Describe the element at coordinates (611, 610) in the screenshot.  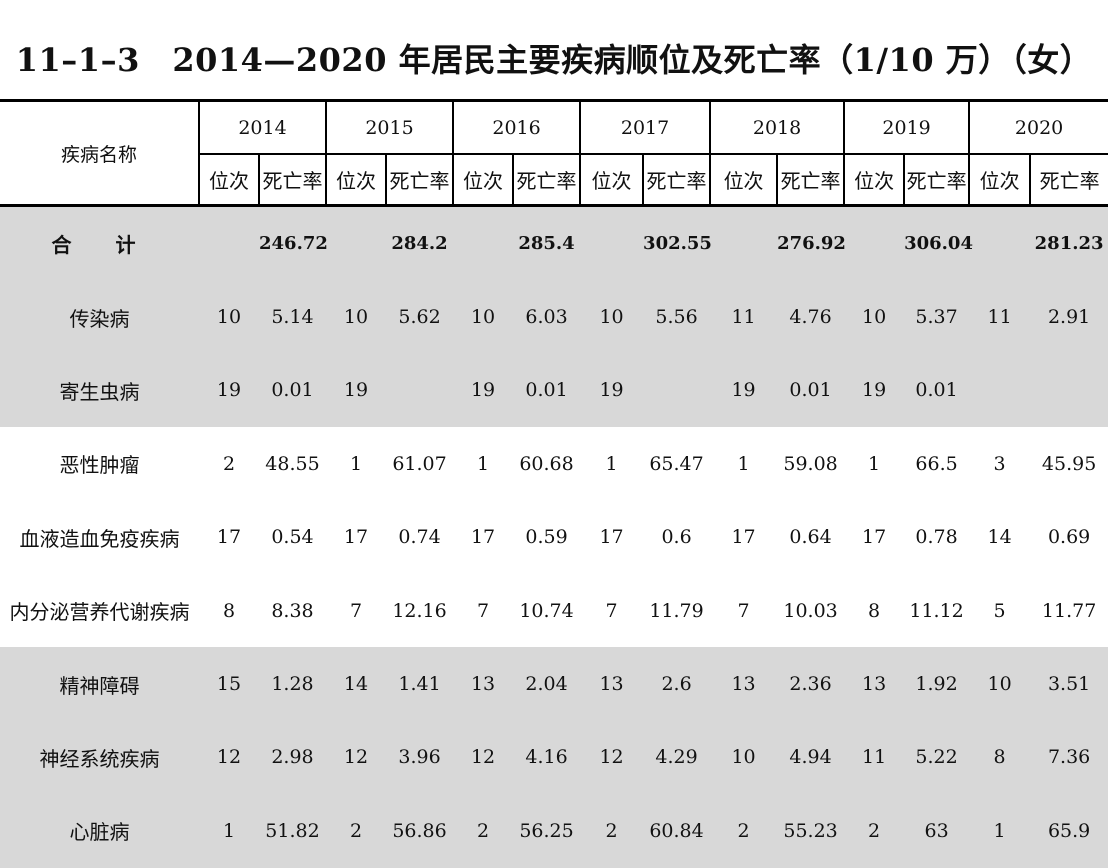
I see `rank-cell: 7` at that location.